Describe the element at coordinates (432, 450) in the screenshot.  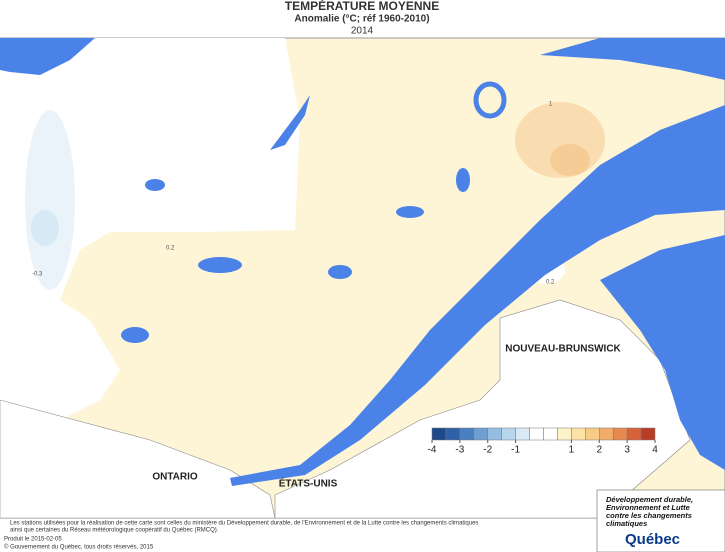
I see `scale-tick-label: -4` at that location.